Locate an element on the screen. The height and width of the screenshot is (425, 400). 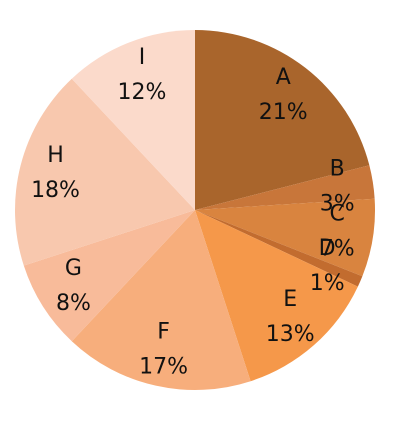
slice-label: 13% is located at coordinates (290, 334).